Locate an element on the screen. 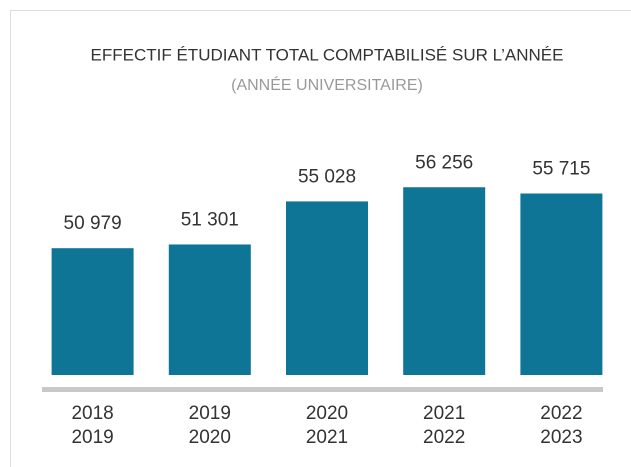 This screenshot has height=467, width=631. baseline is located at coordinates (322, 389).